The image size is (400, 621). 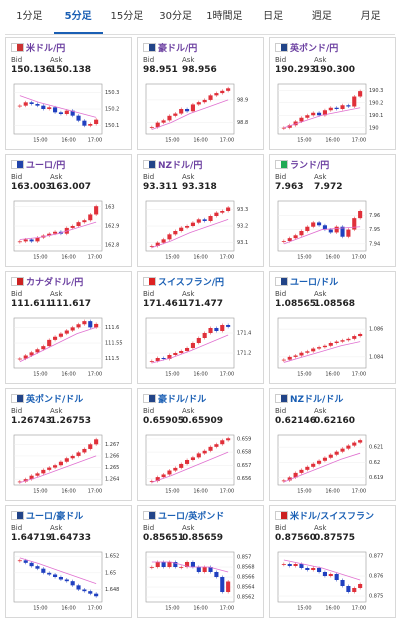 What do you see at coordinates (242, 100) in the screenshot?
I see `y-tick-label: 98.9` at bounding box center [242, 100].